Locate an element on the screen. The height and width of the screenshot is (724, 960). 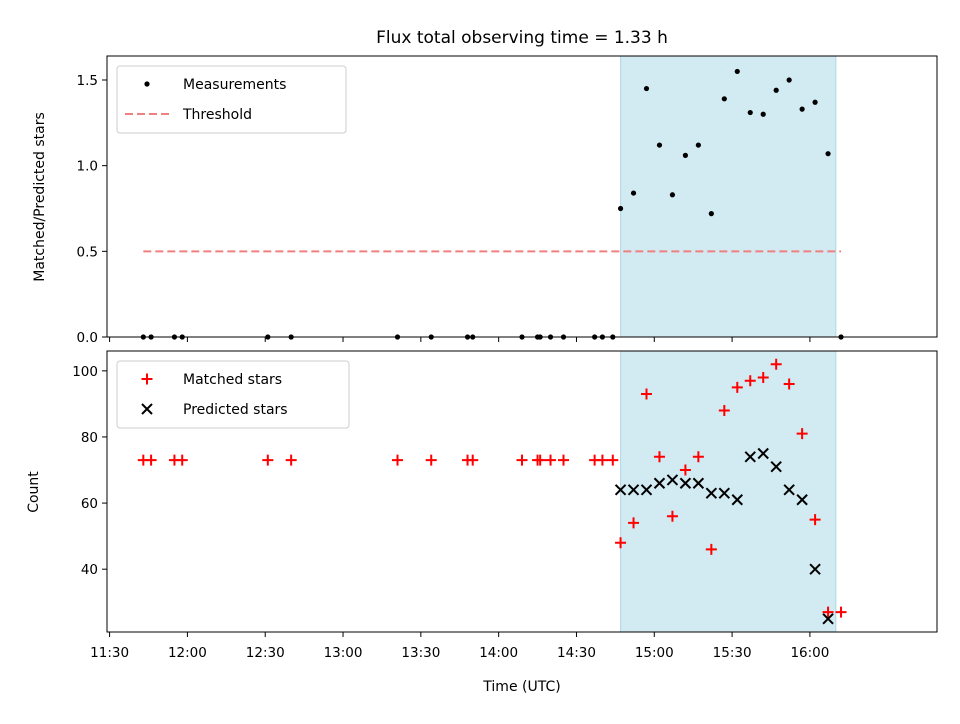
y-tick-label: 40 is located at coordinates (89, 570).